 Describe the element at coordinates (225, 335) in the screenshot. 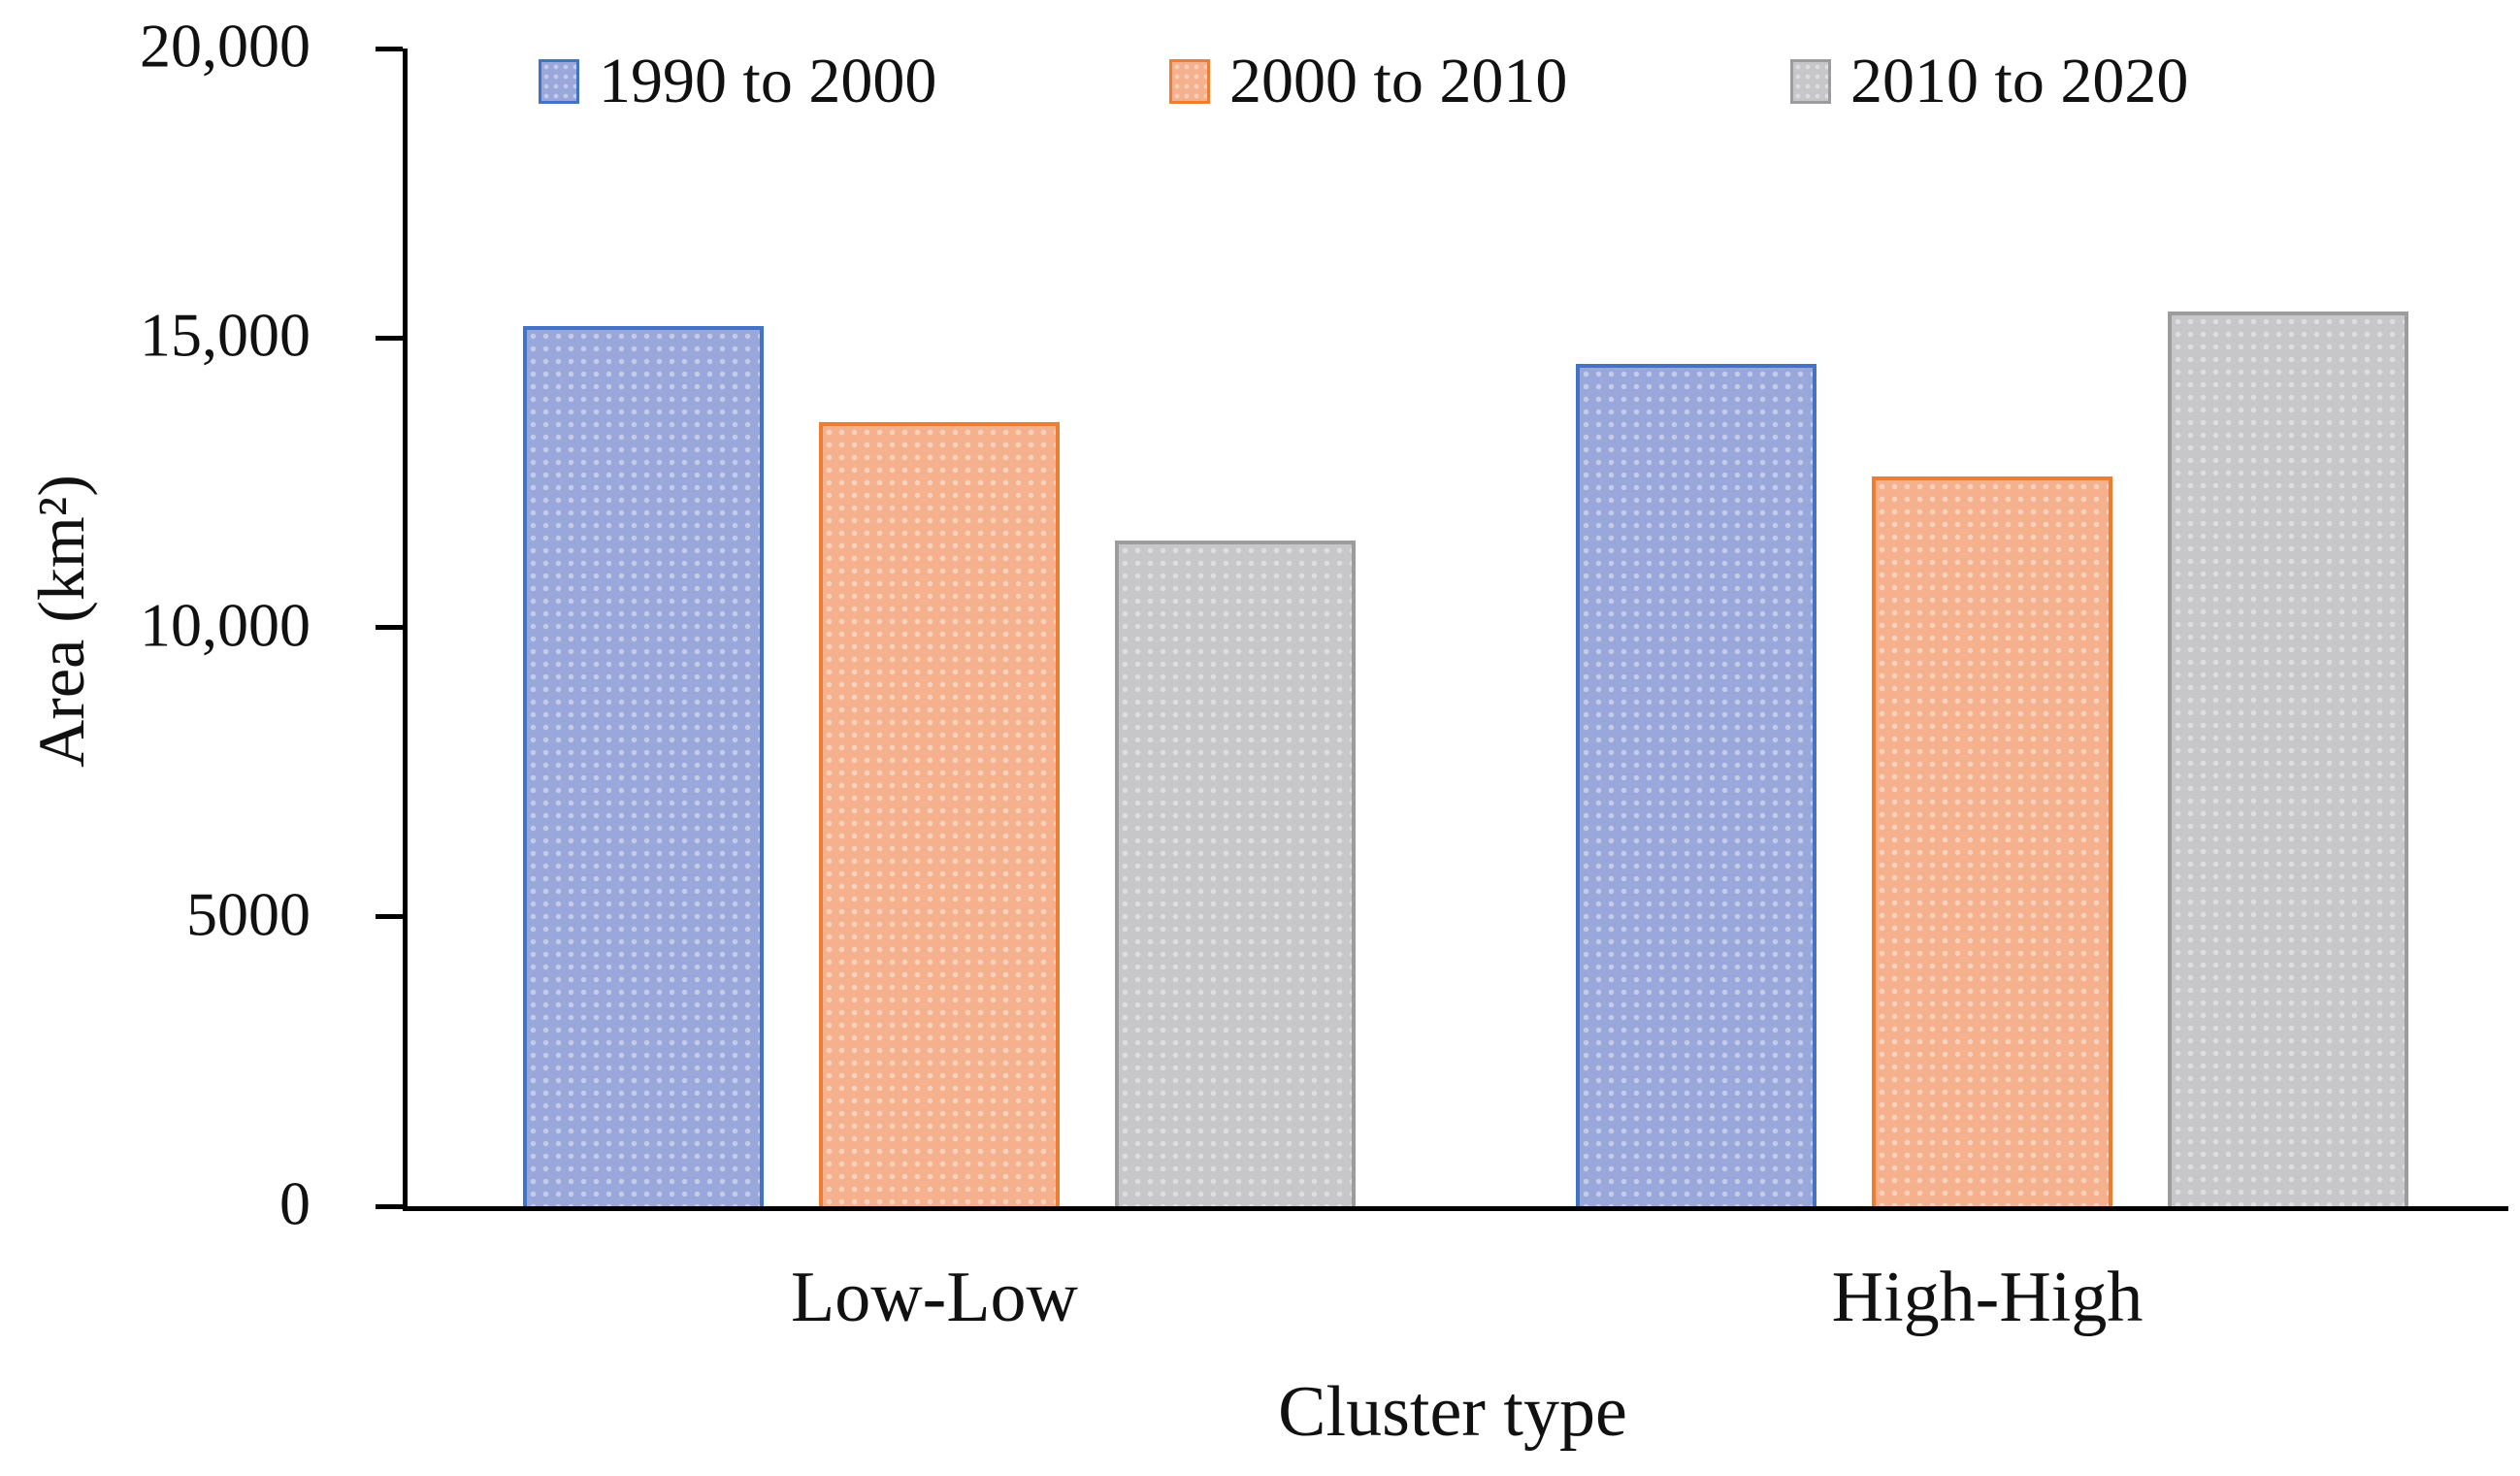

I see `y-tick-label: 15,000` at that location.